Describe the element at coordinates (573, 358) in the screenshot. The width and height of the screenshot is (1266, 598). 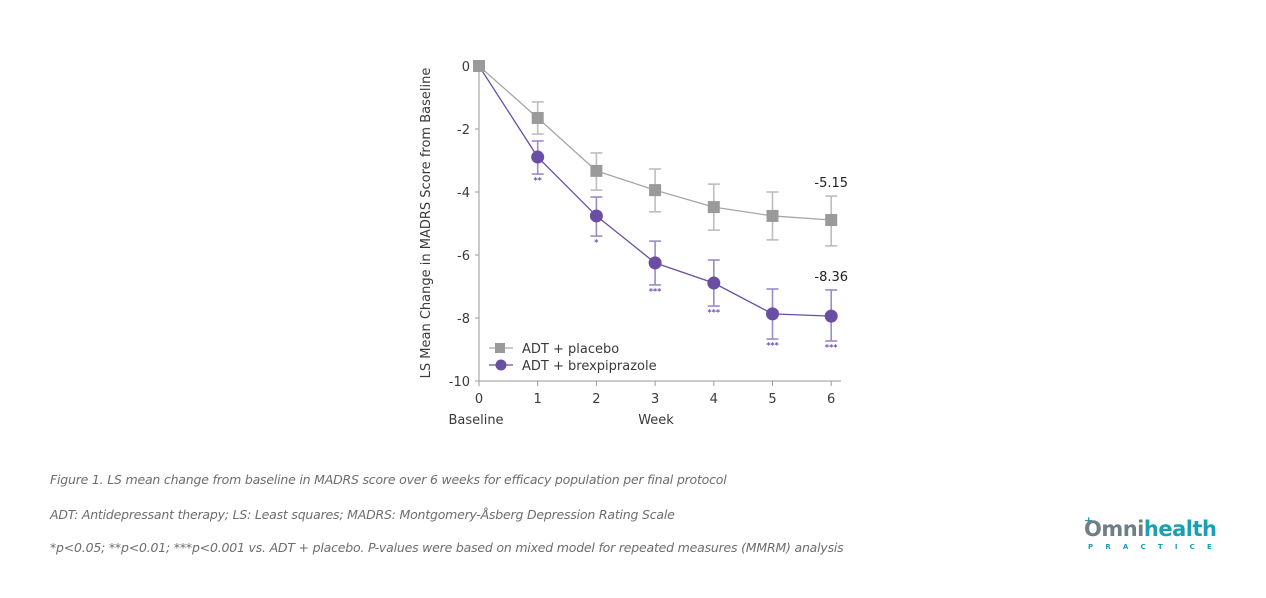
I see `legend: ADT + placebo ADT + brexpiprazole` at that location.